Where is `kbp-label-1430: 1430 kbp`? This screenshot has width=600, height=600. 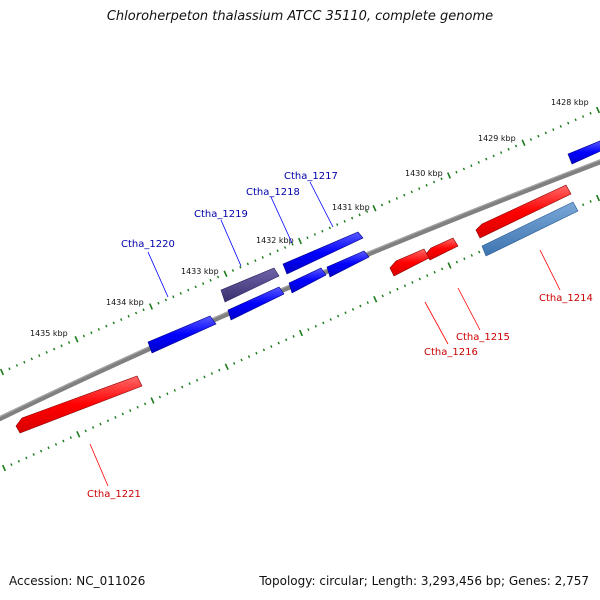
kbp-label-1430: 1430 kbp is located at coordinates (424, 173).